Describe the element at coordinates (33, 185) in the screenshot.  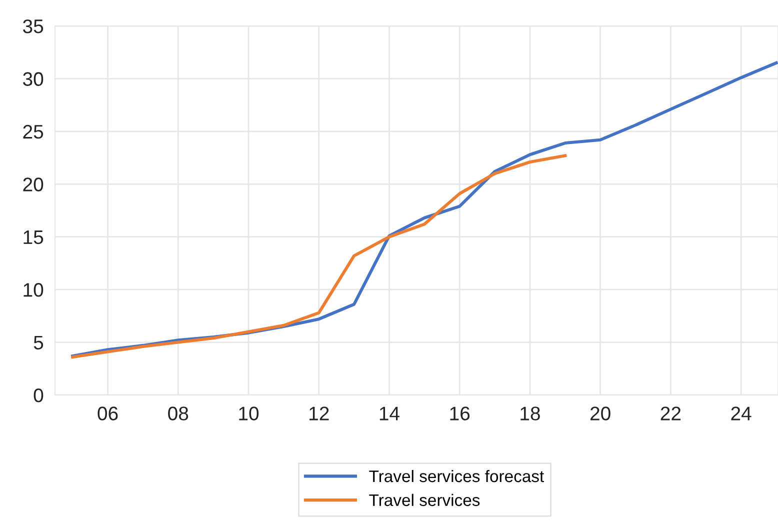
I see `y-tick-label: 20` at that location.